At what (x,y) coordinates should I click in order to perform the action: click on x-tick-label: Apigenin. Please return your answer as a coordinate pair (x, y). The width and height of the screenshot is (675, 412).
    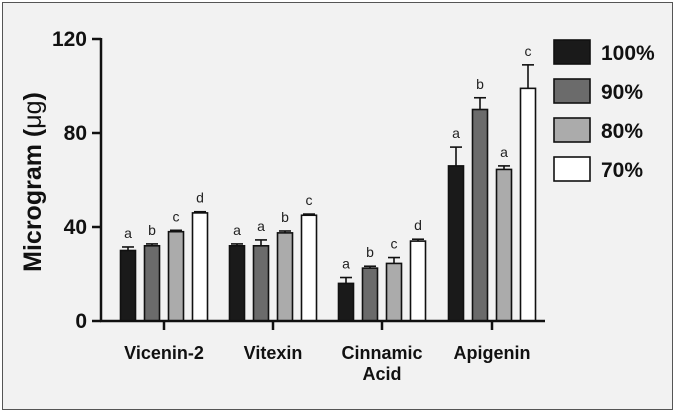
    Looking at the image, I should click on (492, 353).